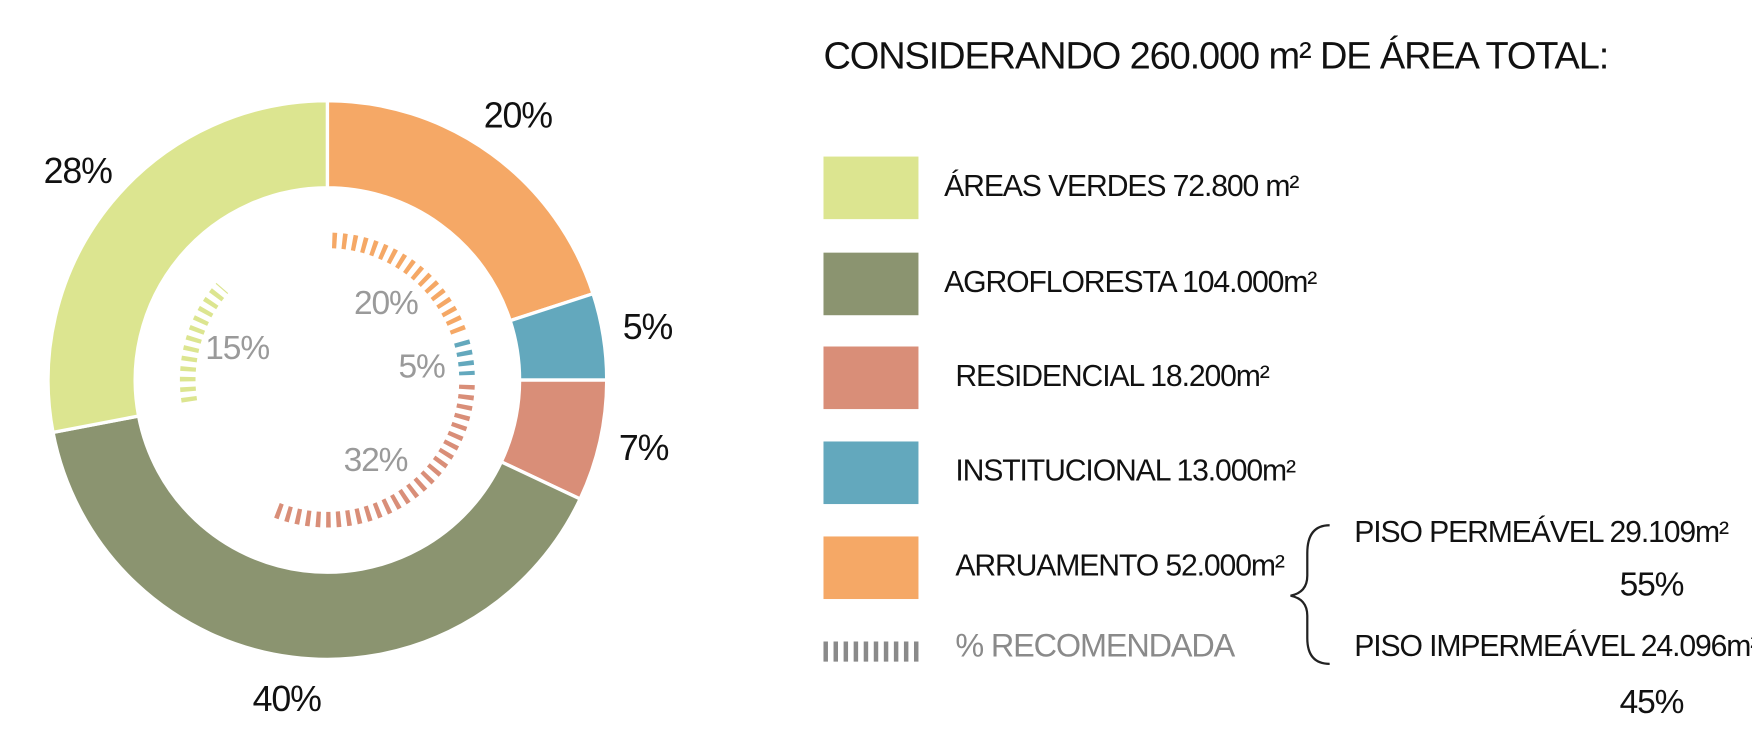  Describe the element at coordinates (287, 699) in the screenshot. I see `value-label: 40%` at that location.